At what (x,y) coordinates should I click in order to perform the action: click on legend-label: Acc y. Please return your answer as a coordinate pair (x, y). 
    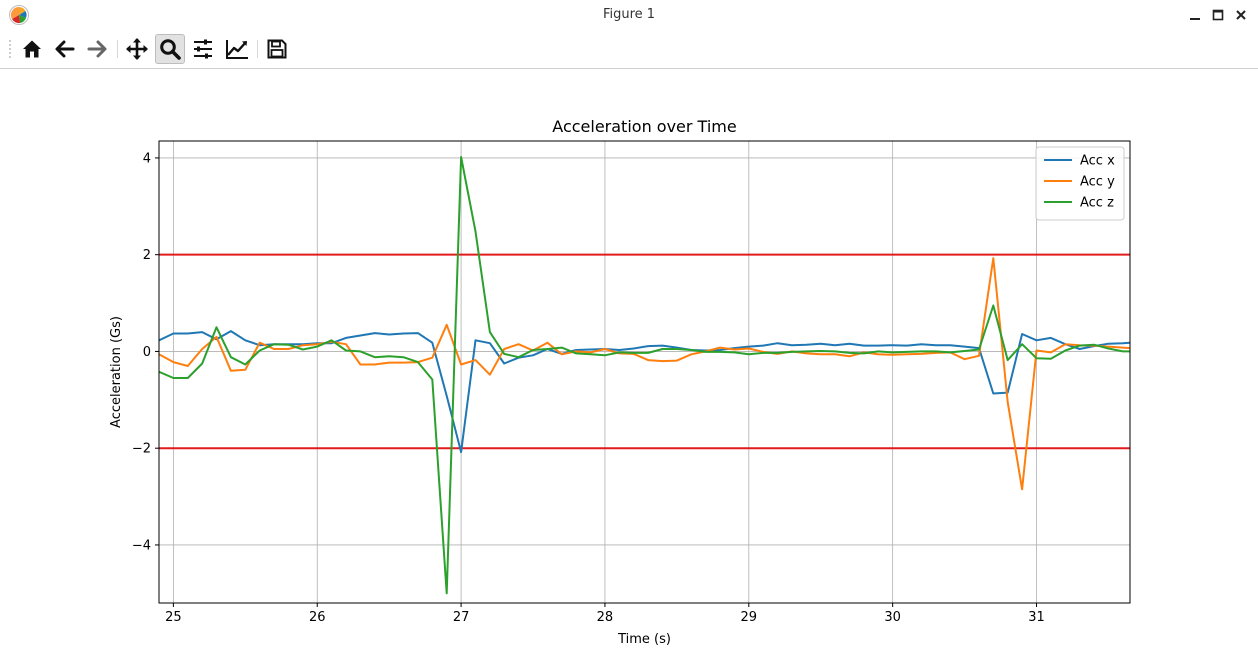
    Looking at the image, I should click on (1097, 182).